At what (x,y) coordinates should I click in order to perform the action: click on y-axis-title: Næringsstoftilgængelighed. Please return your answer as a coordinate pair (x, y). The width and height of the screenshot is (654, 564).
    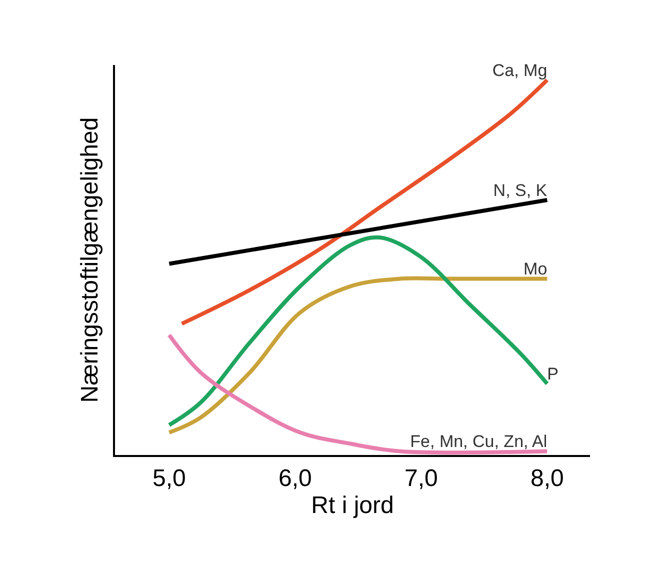
    Looking at the image, I should click on (90, 260).